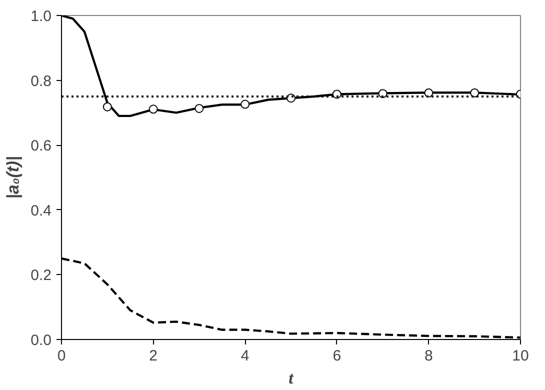  What do you see at coordinates (41, 146) in the screenshot?
I see `y-tick-label: 0.6` at bounding box center [41, 146].